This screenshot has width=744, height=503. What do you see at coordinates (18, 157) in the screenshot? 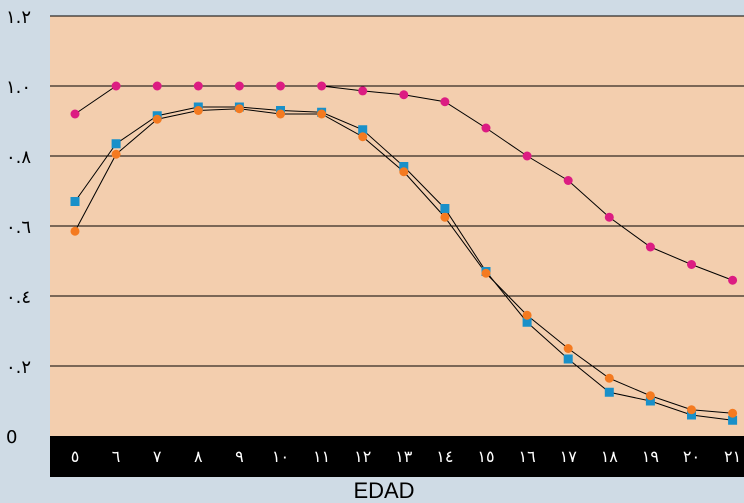
I see `y-tick-label: ٠.٨` at bounding box center [18, 157].